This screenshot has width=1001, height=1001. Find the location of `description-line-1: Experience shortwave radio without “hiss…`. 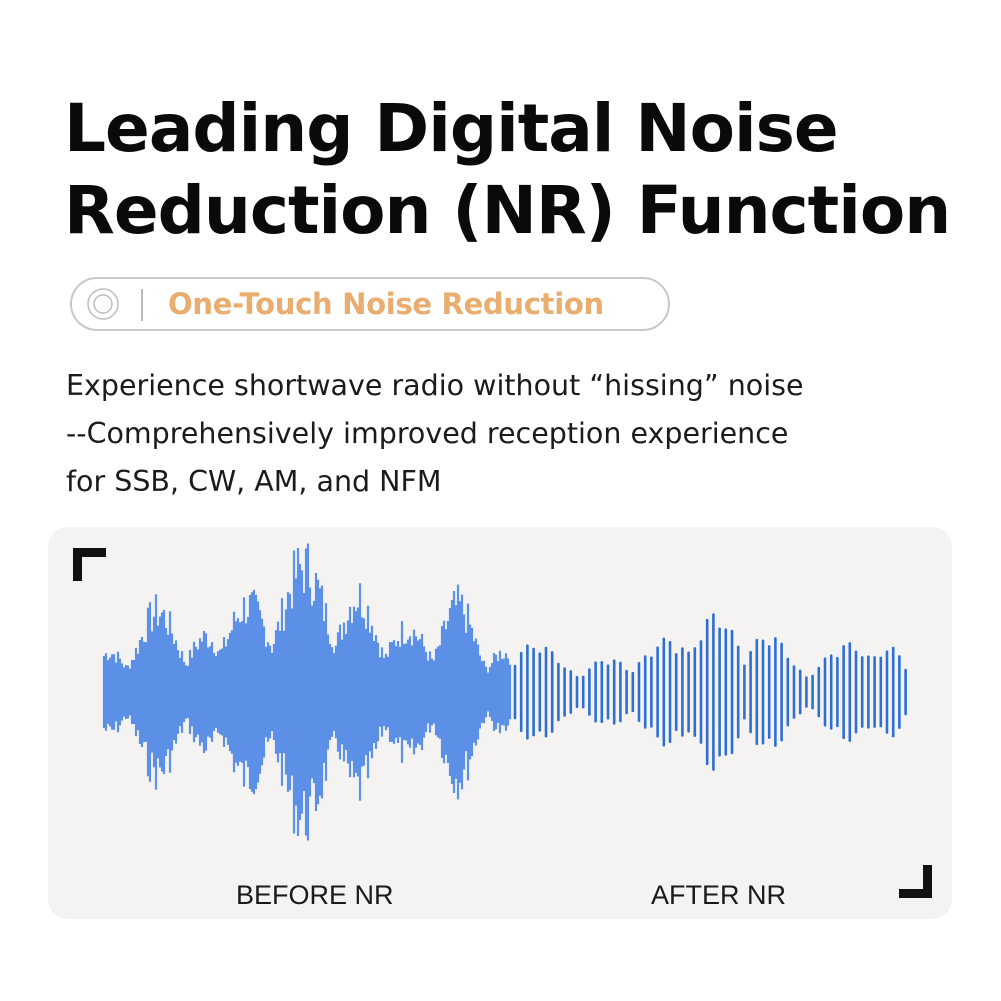

description-line-1: Experience shortwave radio without “hiss… is located at coordinates (435, 385).